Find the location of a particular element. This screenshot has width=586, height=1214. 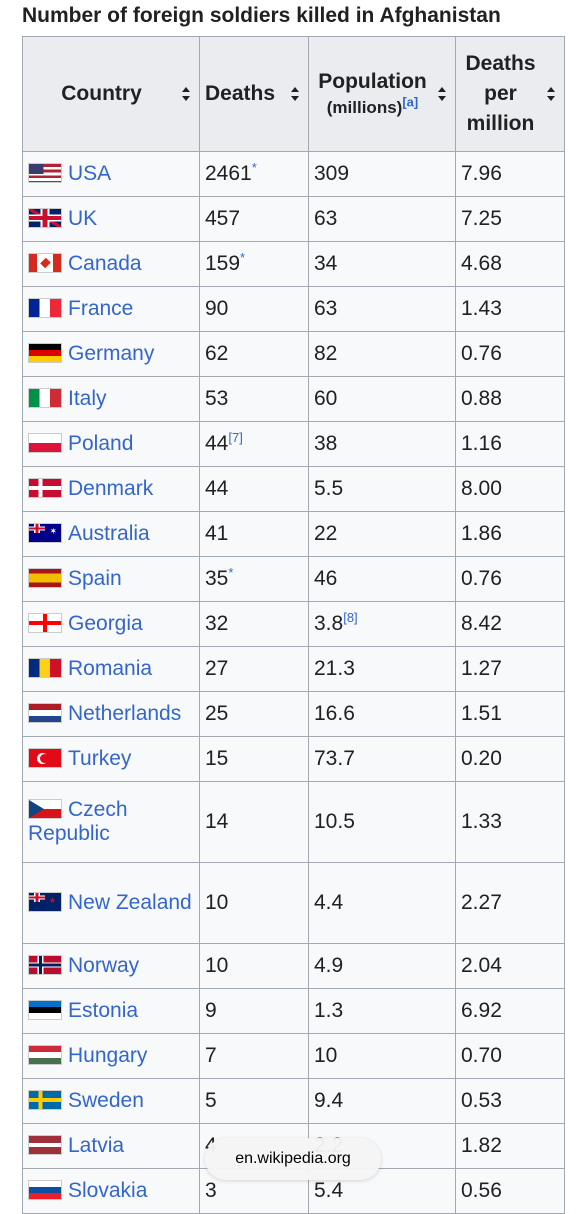

cell-deaths: 41 is located at coordinates (254, 534).